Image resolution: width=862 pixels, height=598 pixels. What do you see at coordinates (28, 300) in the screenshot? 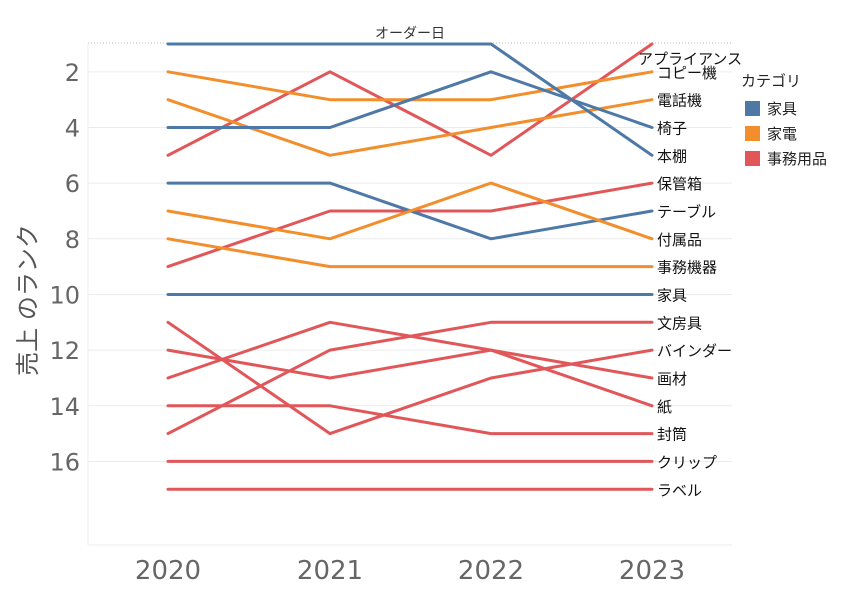
I see `y-axis-title: 売上 のランク` at bounding box center [28, 300].